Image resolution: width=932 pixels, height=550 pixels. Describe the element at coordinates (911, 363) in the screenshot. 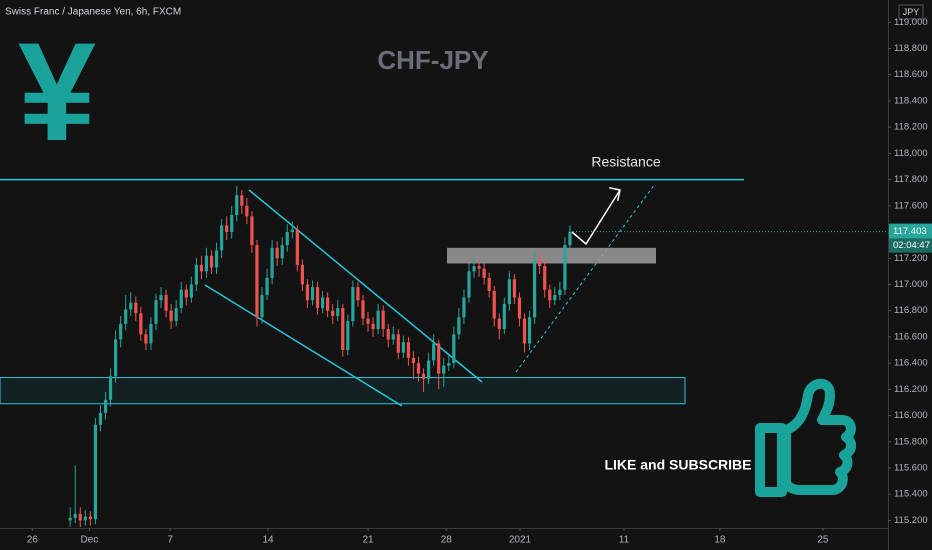

I see `y-tick-label: 116.400` at that location.